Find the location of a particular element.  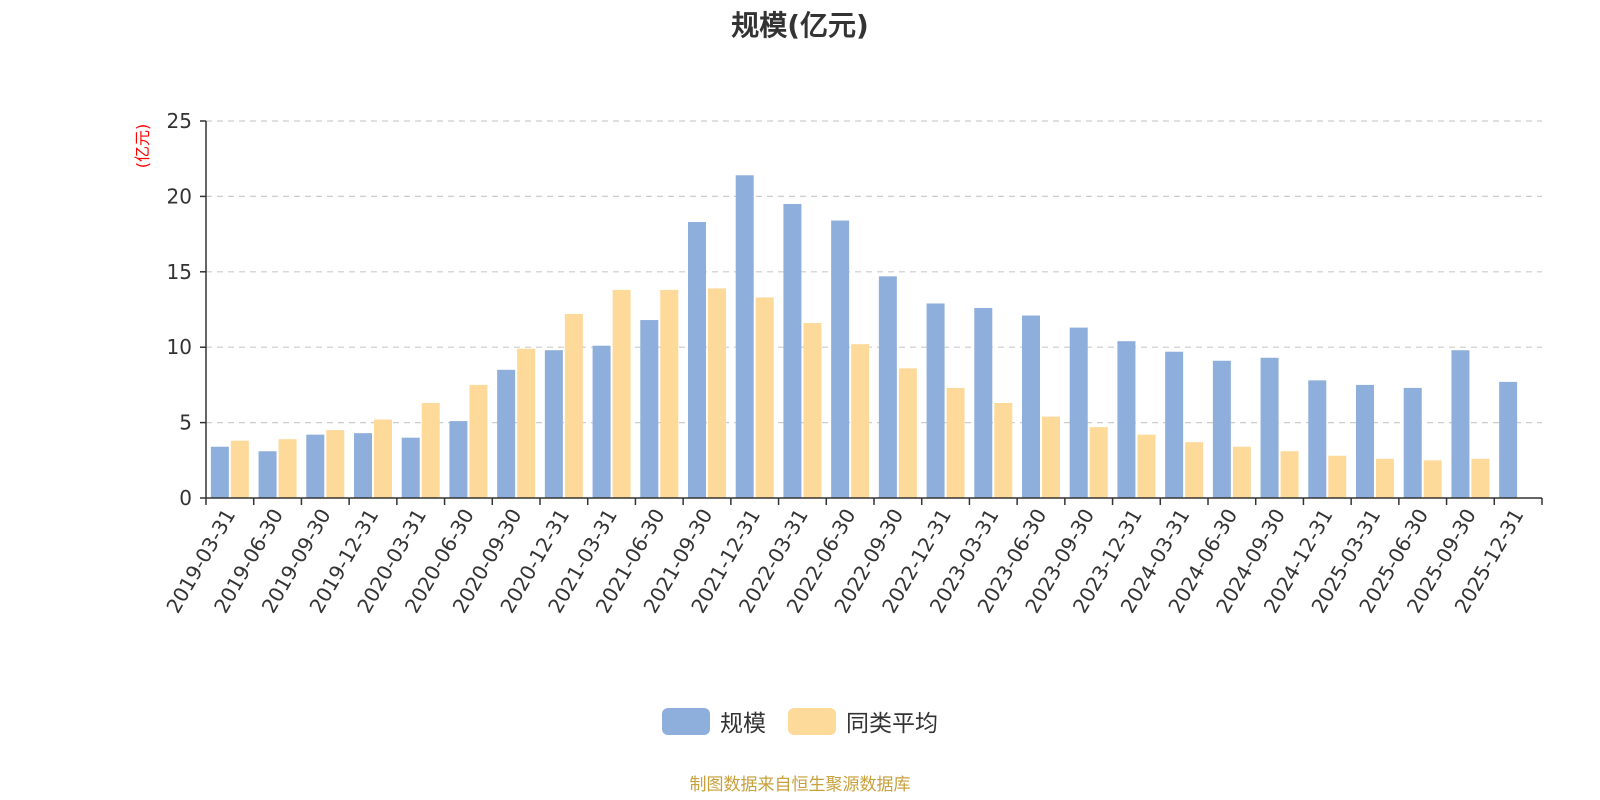

y-axis-title: (亿元) is located at coordinates (142, 146).